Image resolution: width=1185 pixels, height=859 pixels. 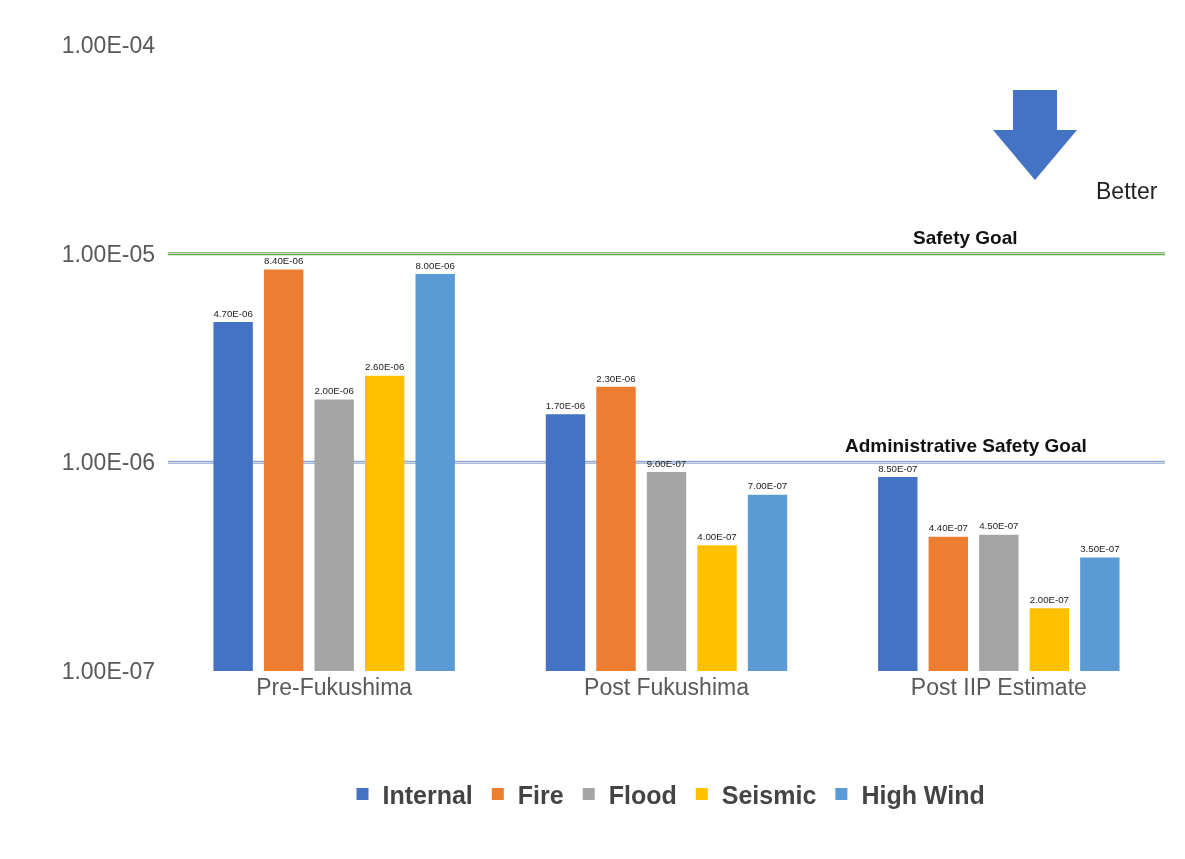 I want to click on data-label: 9.00E-07, so click(x=666, y=463).